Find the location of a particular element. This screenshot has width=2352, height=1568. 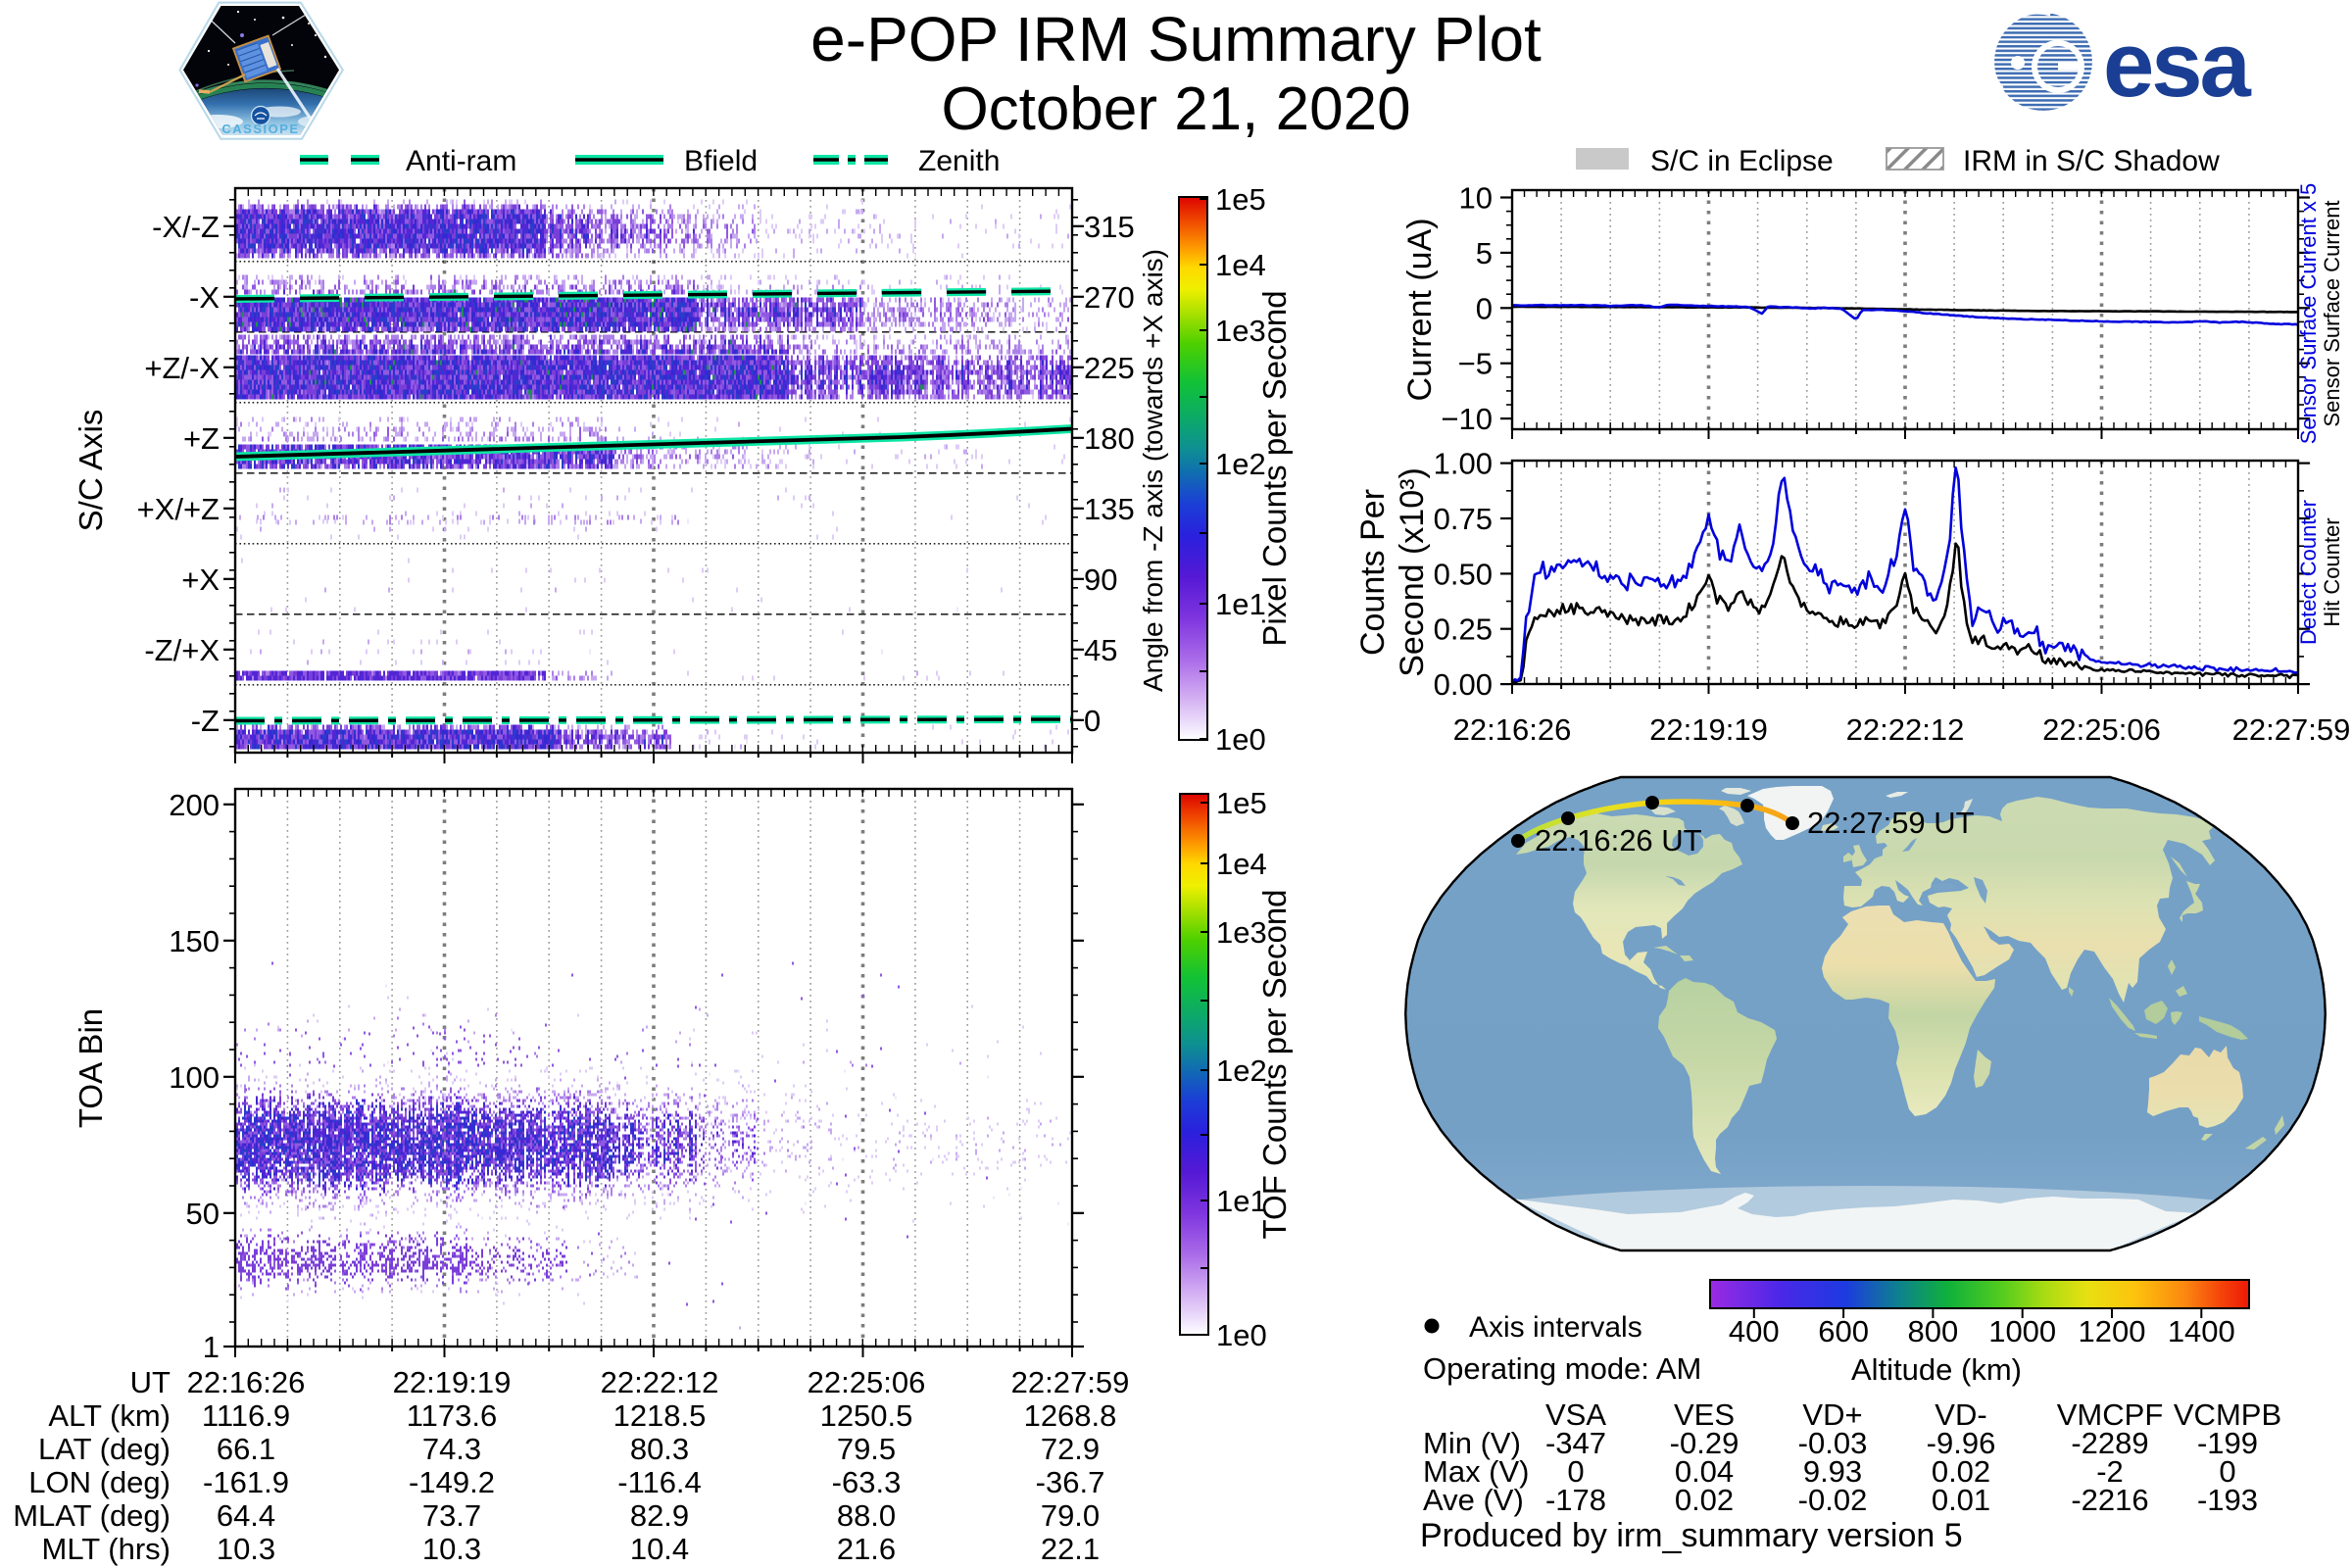

svg-text: 200 is located at coordinates (194, 805).